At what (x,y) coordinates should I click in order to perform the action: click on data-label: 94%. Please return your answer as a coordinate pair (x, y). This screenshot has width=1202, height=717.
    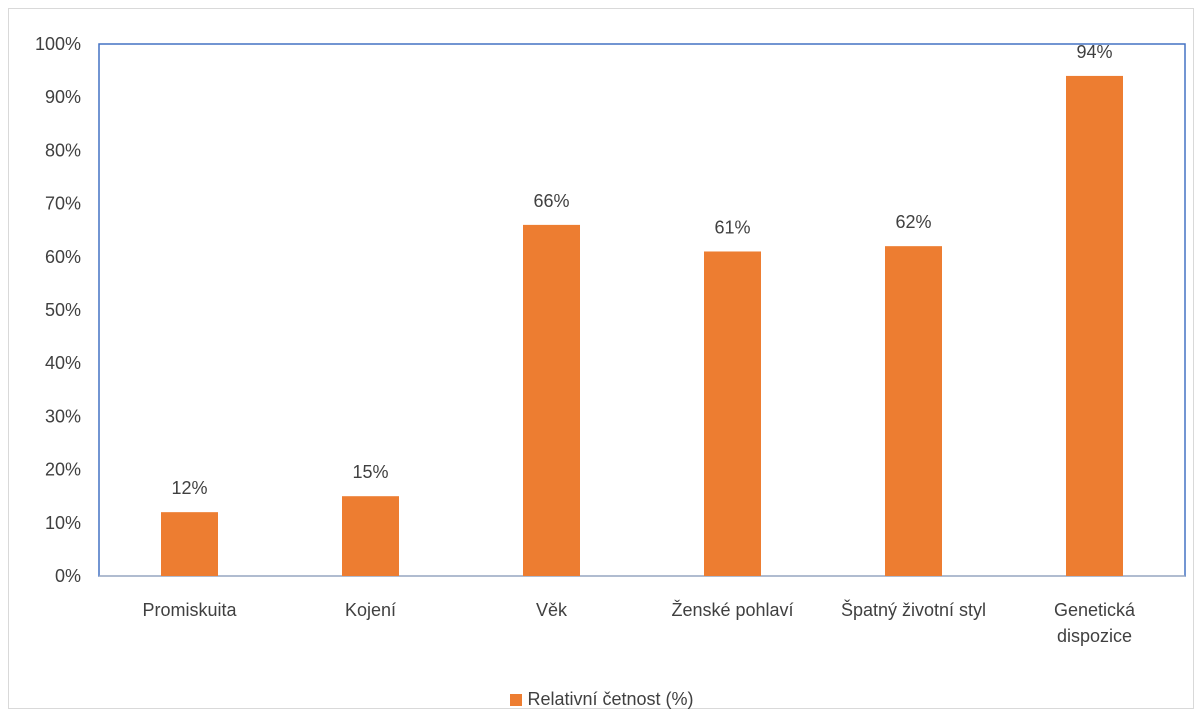
    Looking at the image, I should click on (1094, 52).